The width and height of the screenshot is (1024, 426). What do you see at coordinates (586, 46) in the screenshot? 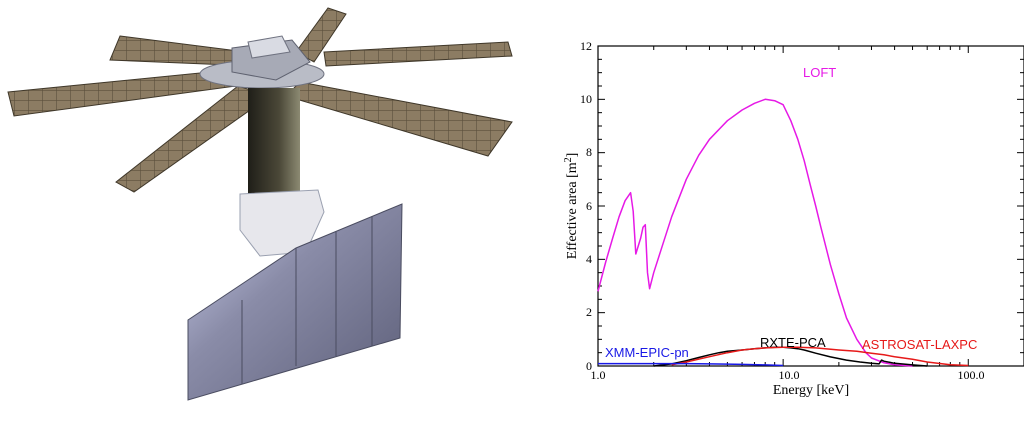
I see `y-tick-label: 12` at bounding box center [586, 46].